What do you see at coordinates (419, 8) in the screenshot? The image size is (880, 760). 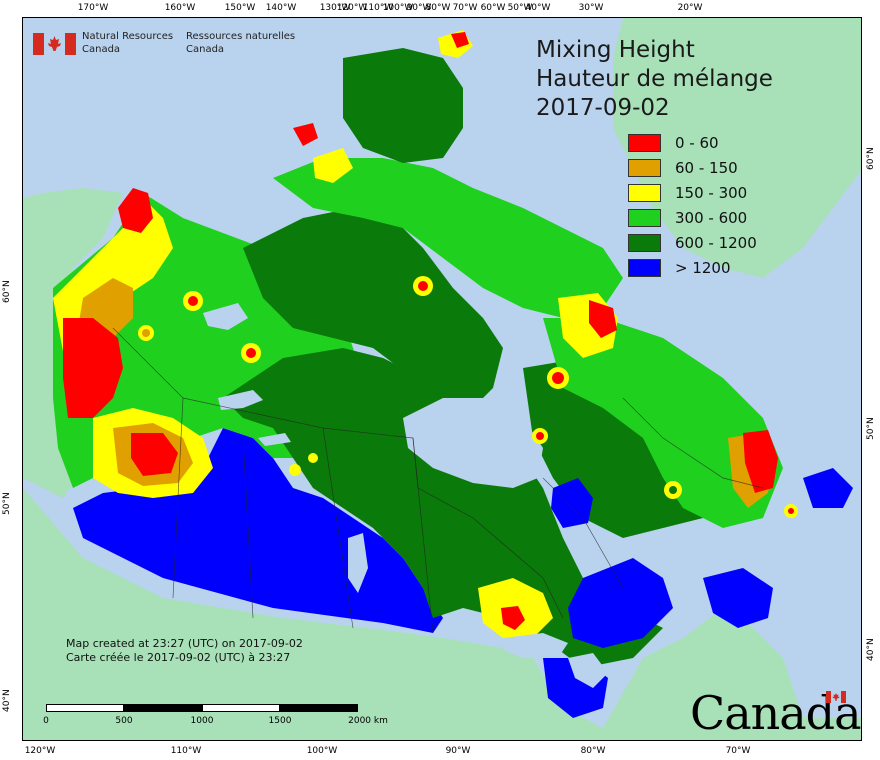 I see `tick-top-90w: 90°W` at bounding box center [419, 8].